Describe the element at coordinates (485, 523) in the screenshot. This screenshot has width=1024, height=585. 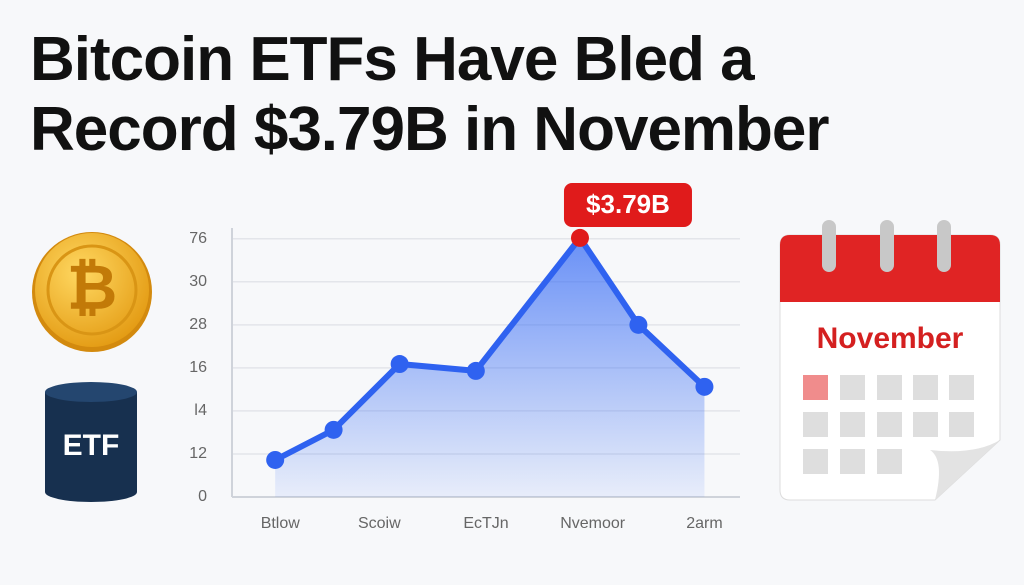
I see `x-tick-label: EcTJn` at that location.